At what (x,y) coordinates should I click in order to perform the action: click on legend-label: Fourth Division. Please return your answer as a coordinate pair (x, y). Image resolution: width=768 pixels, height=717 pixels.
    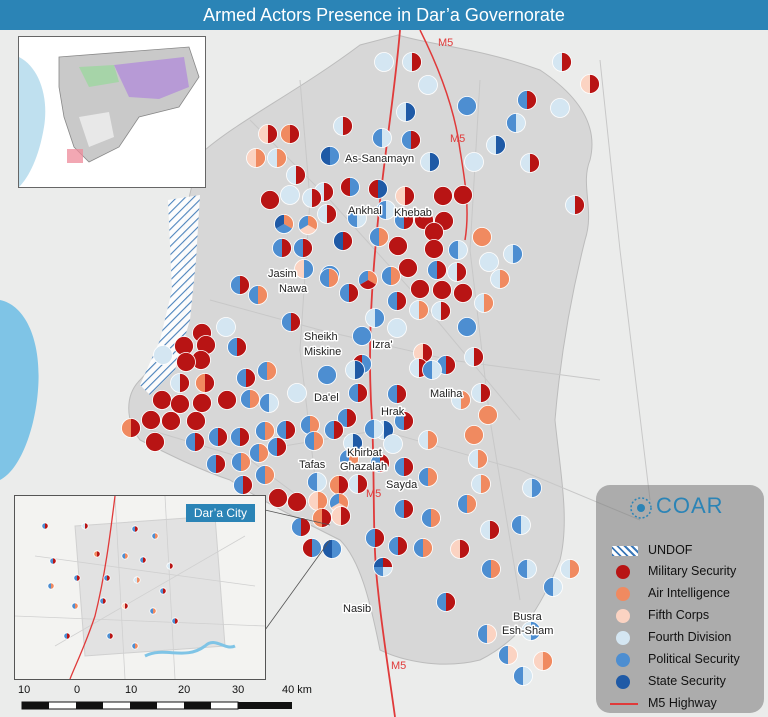
    Looking at the image, I should click on (690, 637).